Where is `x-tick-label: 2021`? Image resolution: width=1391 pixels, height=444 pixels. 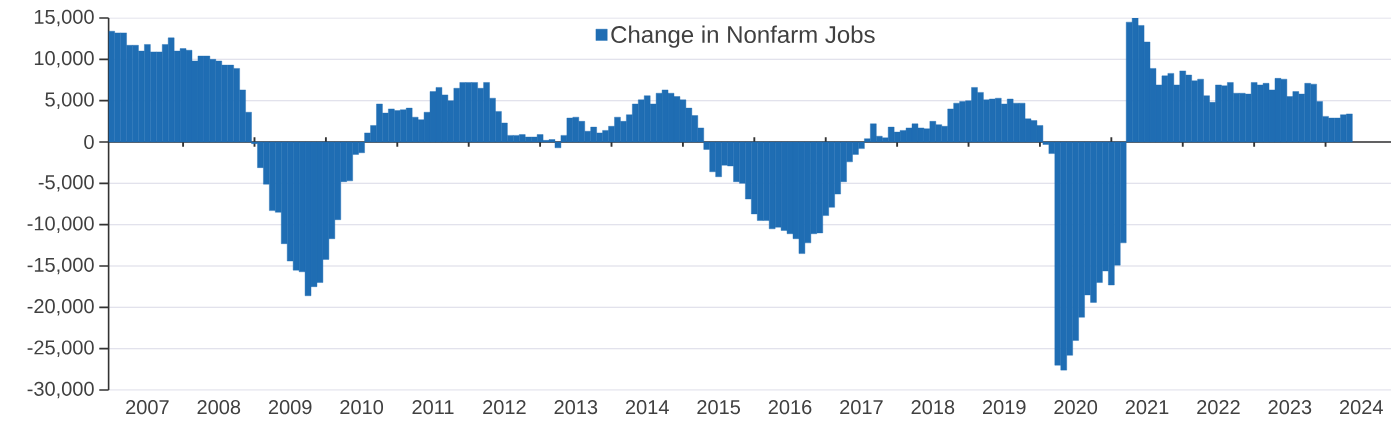
x-tick-label: 2021 is located at coordinates (1147, 407).